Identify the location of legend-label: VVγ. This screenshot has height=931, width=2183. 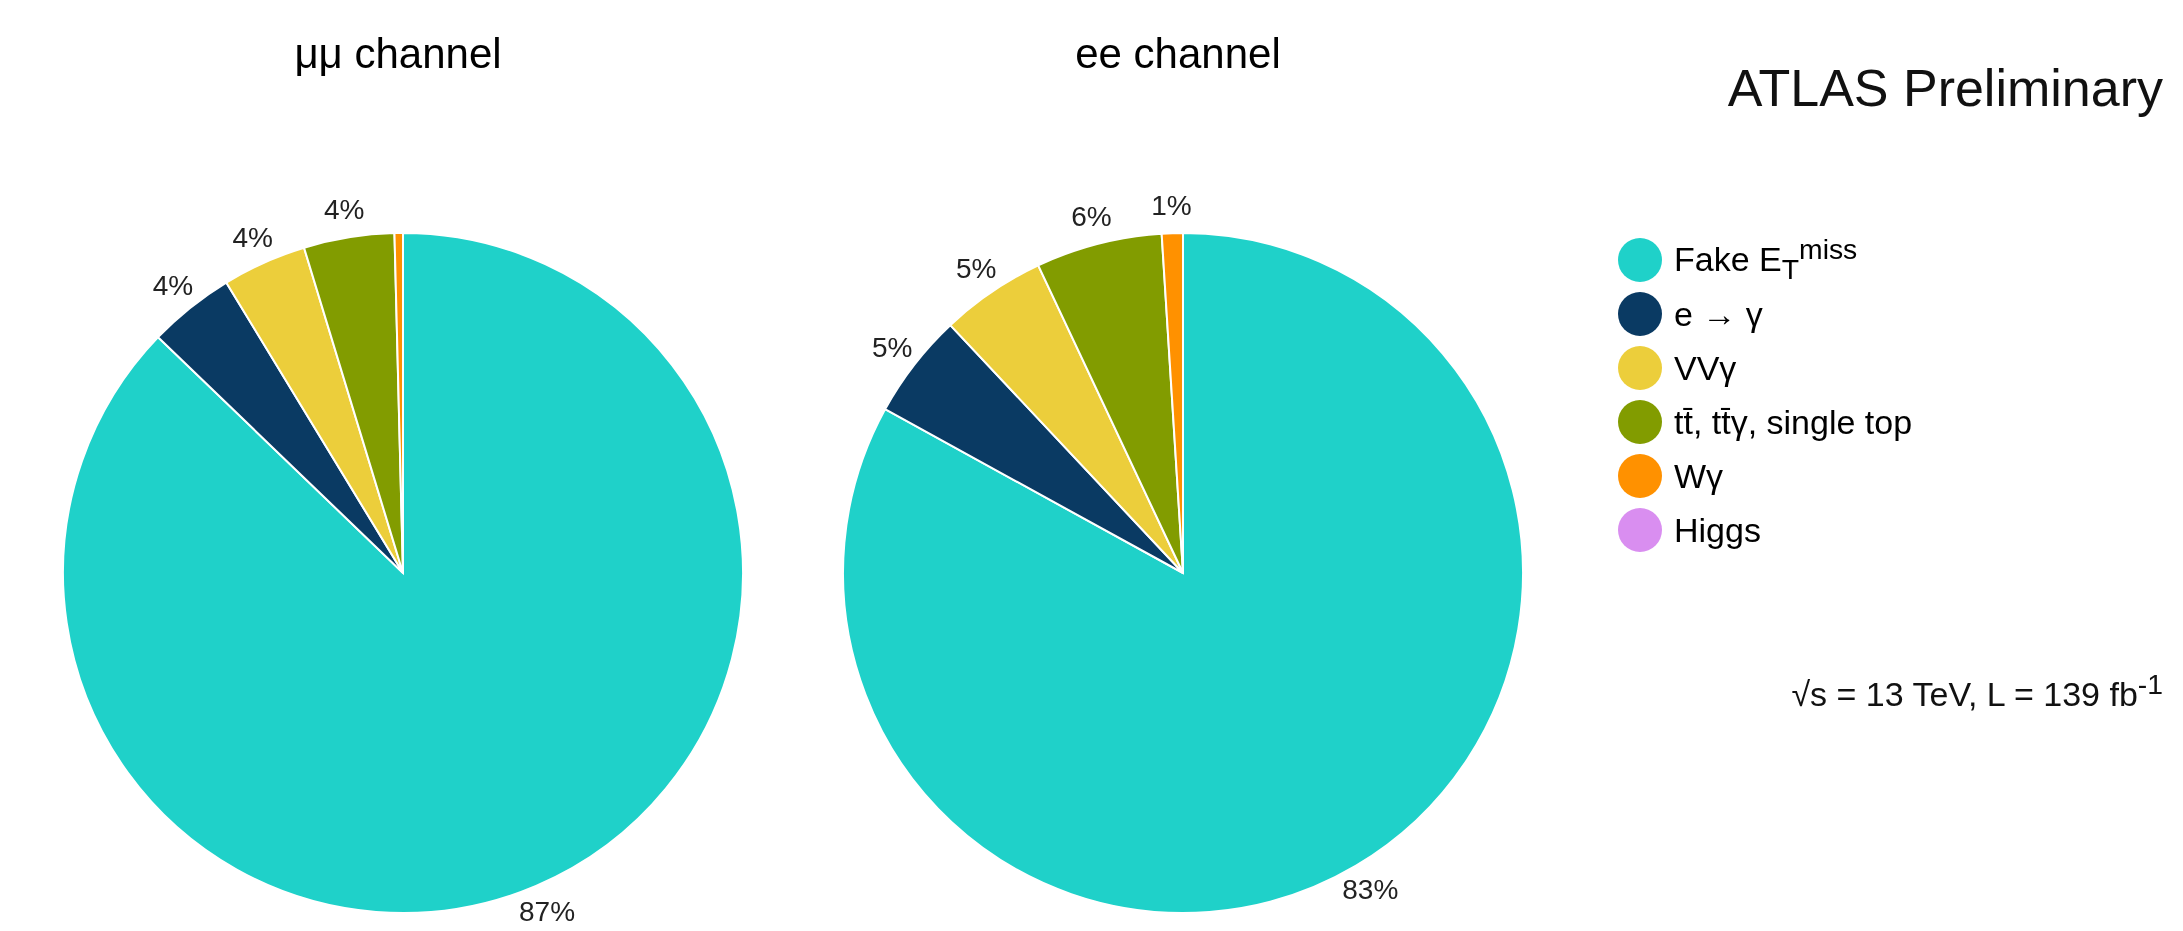
(1705, 368).